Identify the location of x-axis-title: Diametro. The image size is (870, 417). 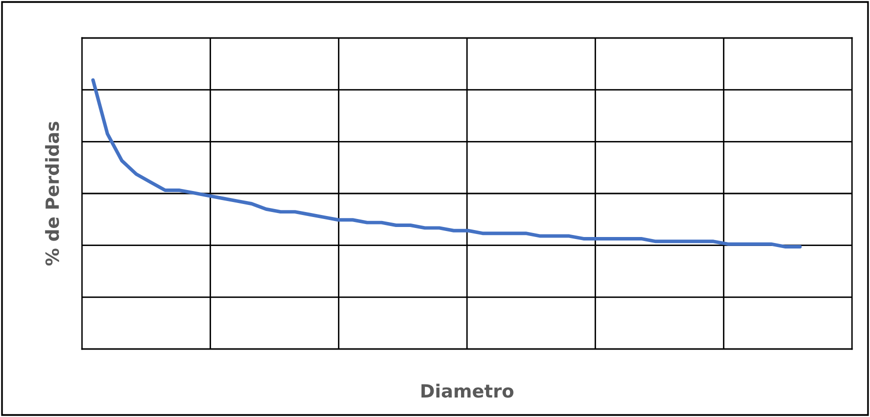
(467, 391).